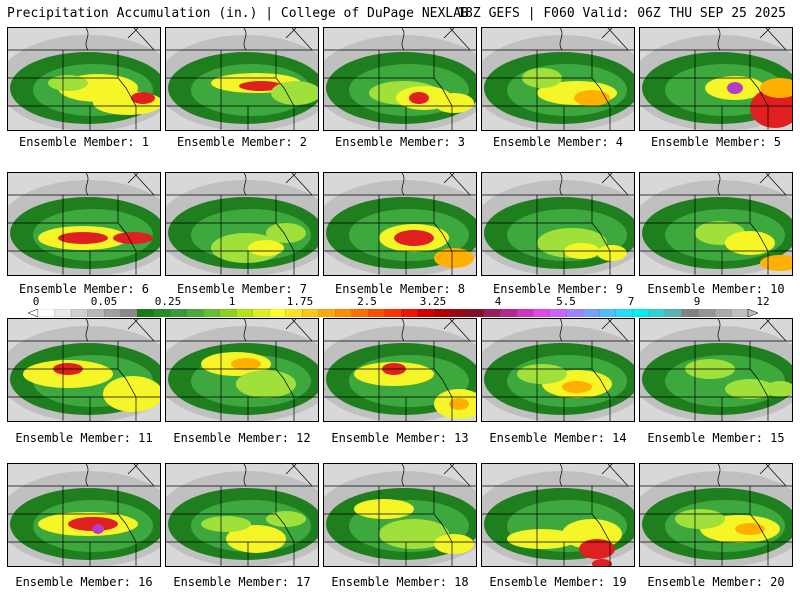 The height and width of the screenshot is (600, 800). I want to click on ensemble-member-label: Ensemble Member: 15, so click(716, 438).